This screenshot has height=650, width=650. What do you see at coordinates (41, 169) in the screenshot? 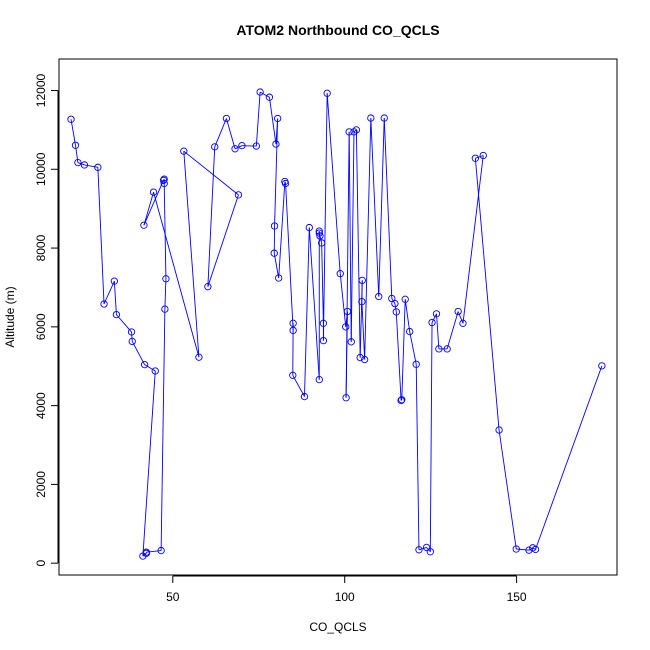
I see `y-tick-label: 10000` at bounding box center [41, 169].